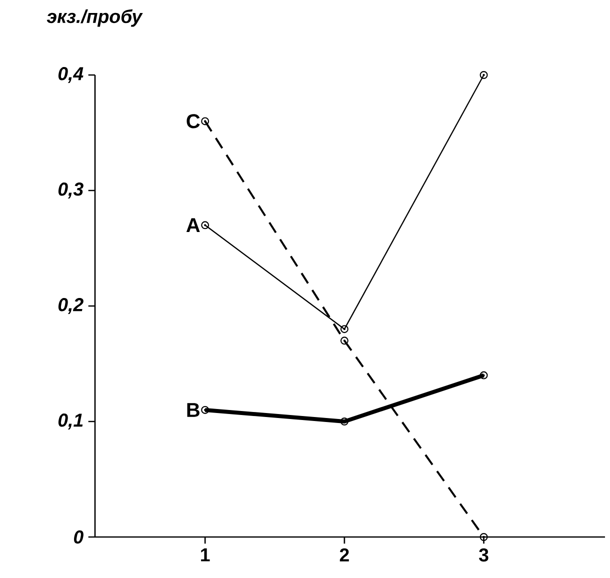  What do you see at coordinates (71, 190) in the screenshot?
I see `y-tick-label: 0,3` at bounding box center [71, 190].